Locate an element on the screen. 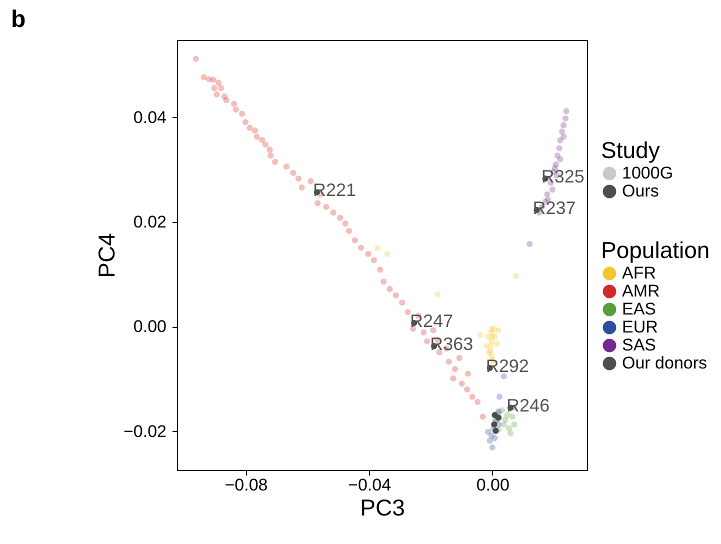  legend-label: EAS is located at coordinates (639, 309).